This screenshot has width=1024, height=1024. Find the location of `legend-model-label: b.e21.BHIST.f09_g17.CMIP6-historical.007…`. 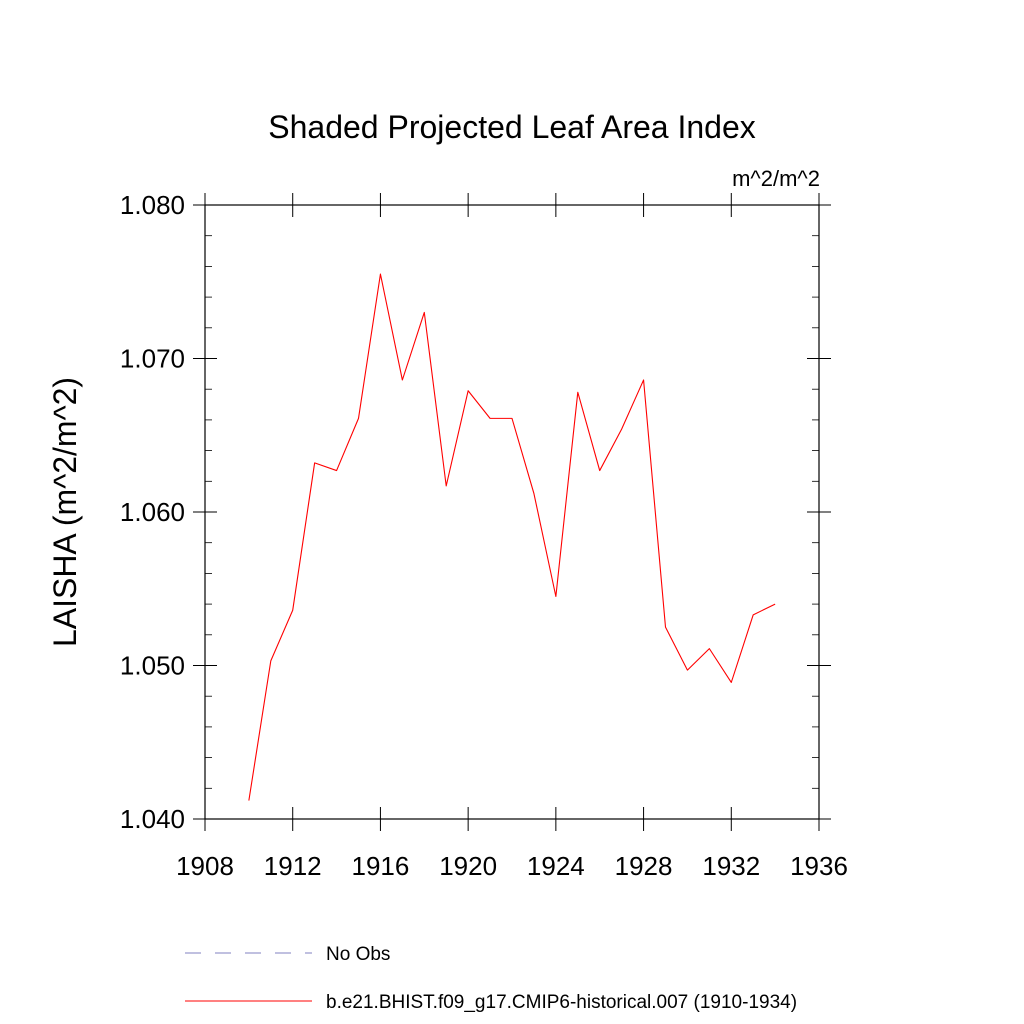

legend-model-label: b.e21.BHIST.f09_g17.CMIP6-historical.007… is located at coordinates (561, 1002).